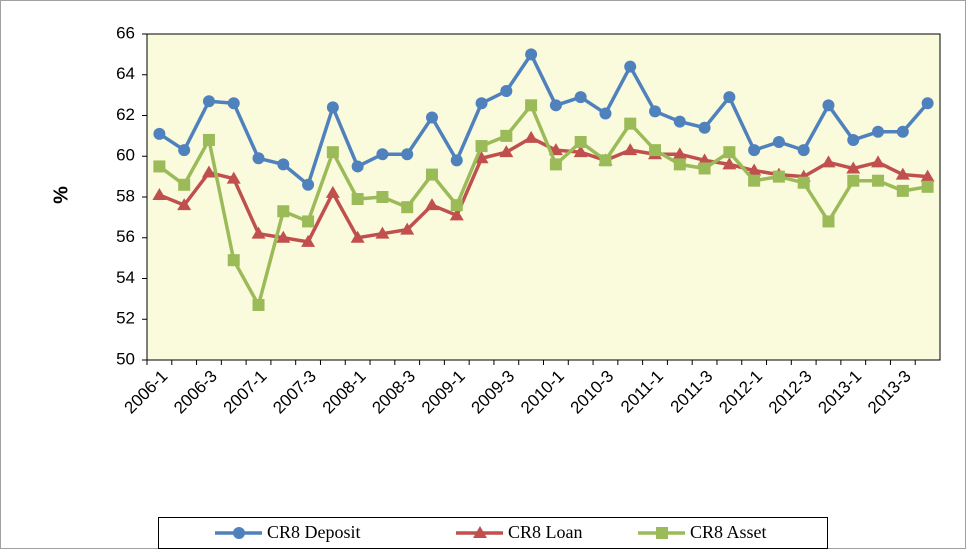  Describe the element at coordinates (545, 532) in the screenshot. I see `legend-label: CR8 Loan` at that location.